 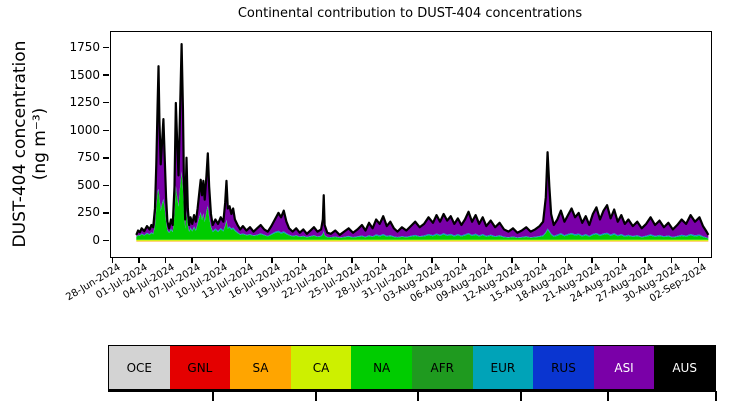 I want to click on cropped-axis-line, so click(x=412, y=390).